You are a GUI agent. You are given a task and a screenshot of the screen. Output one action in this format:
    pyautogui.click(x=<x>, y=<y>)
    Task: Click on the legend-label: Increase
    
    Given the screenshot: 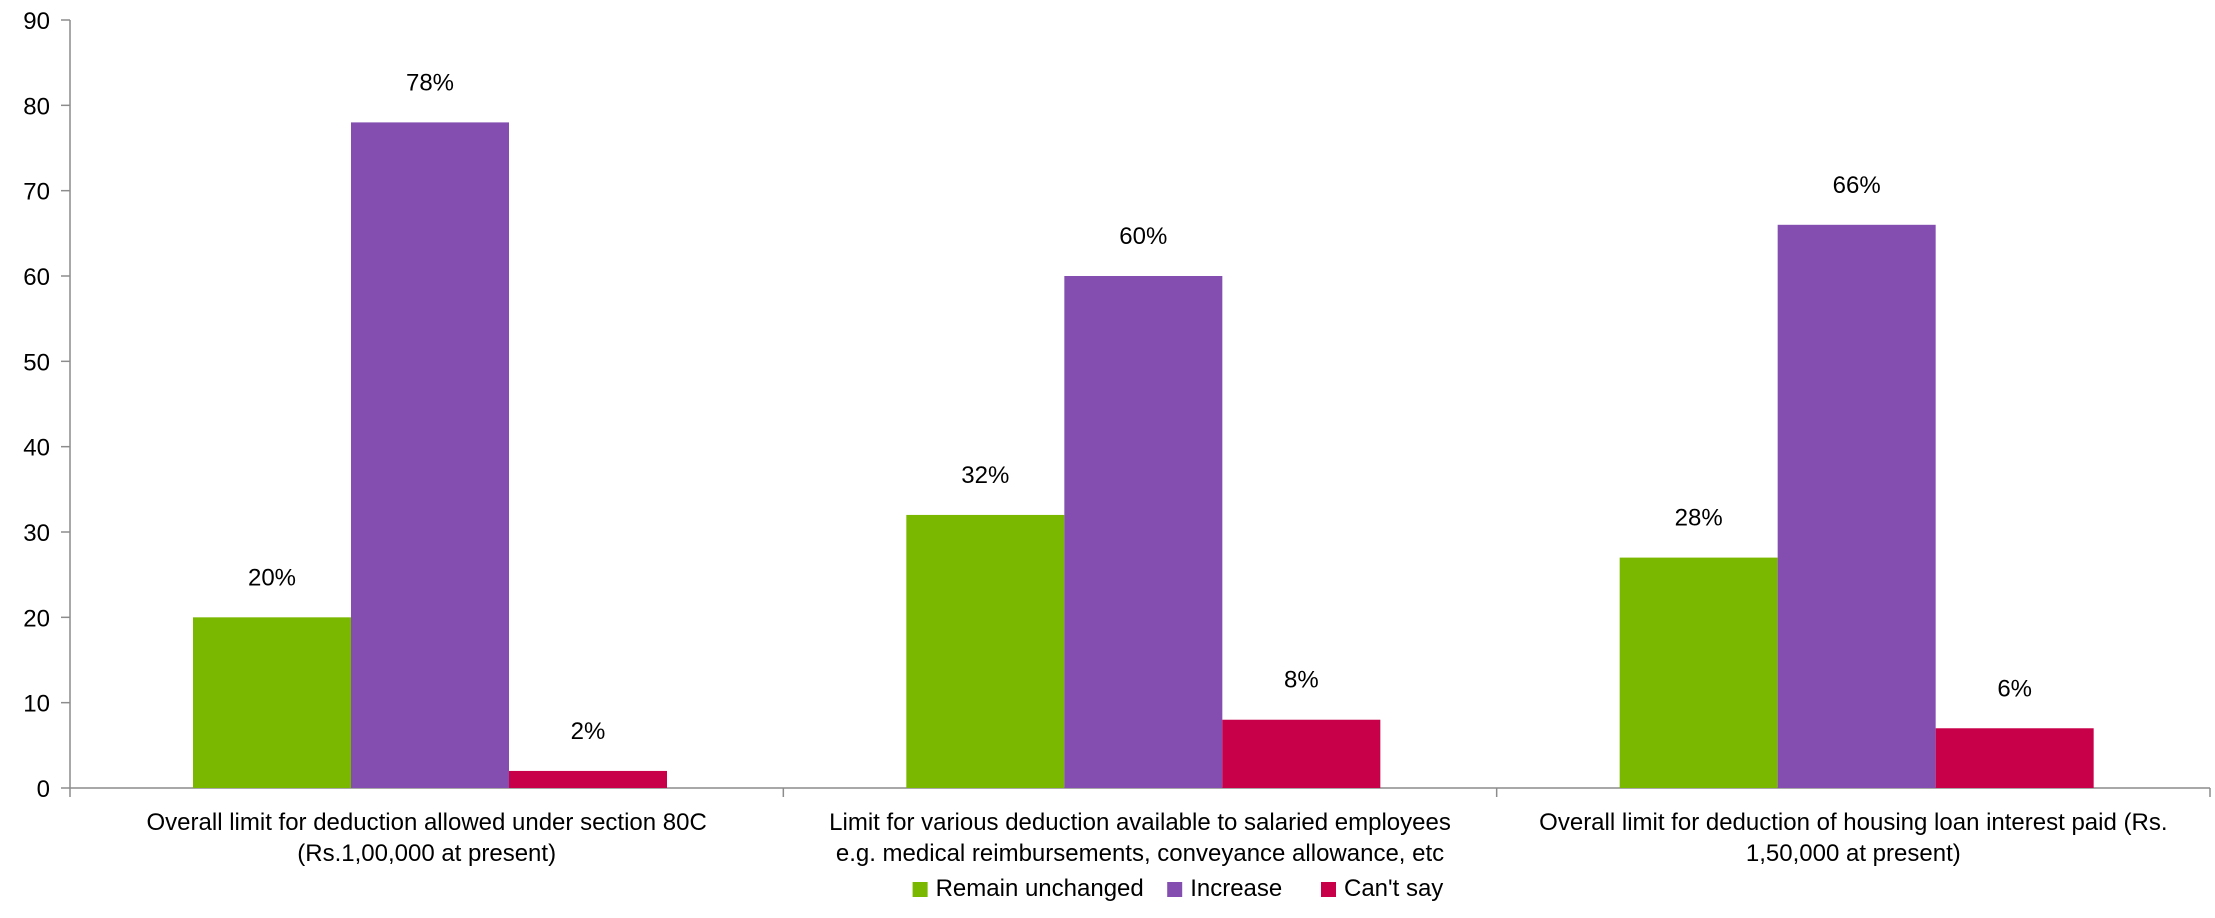 What is the action you would take?
    pyautogui.click(x=1236, y=888)
    